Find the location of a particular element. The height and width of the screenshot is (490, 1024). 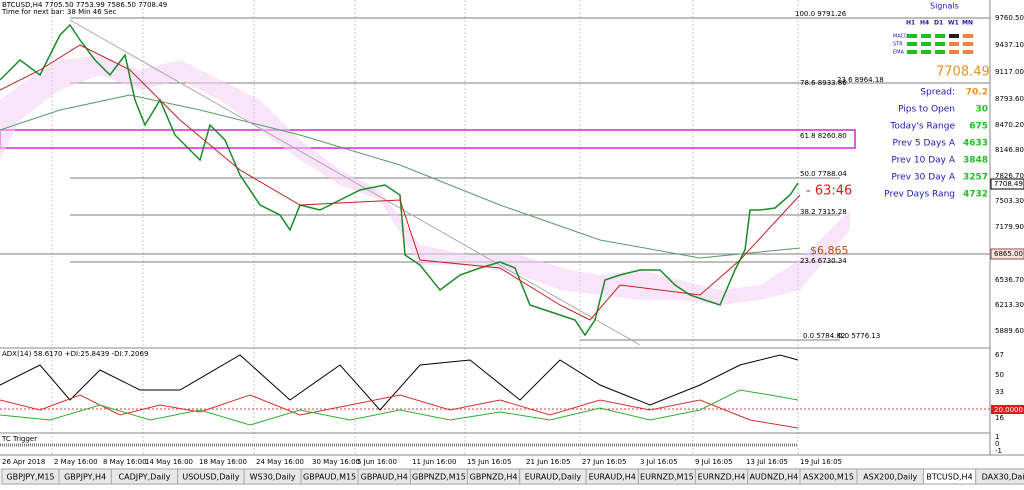

tab-label: GBPNZD,H4 is located at coordinates (494, 477).